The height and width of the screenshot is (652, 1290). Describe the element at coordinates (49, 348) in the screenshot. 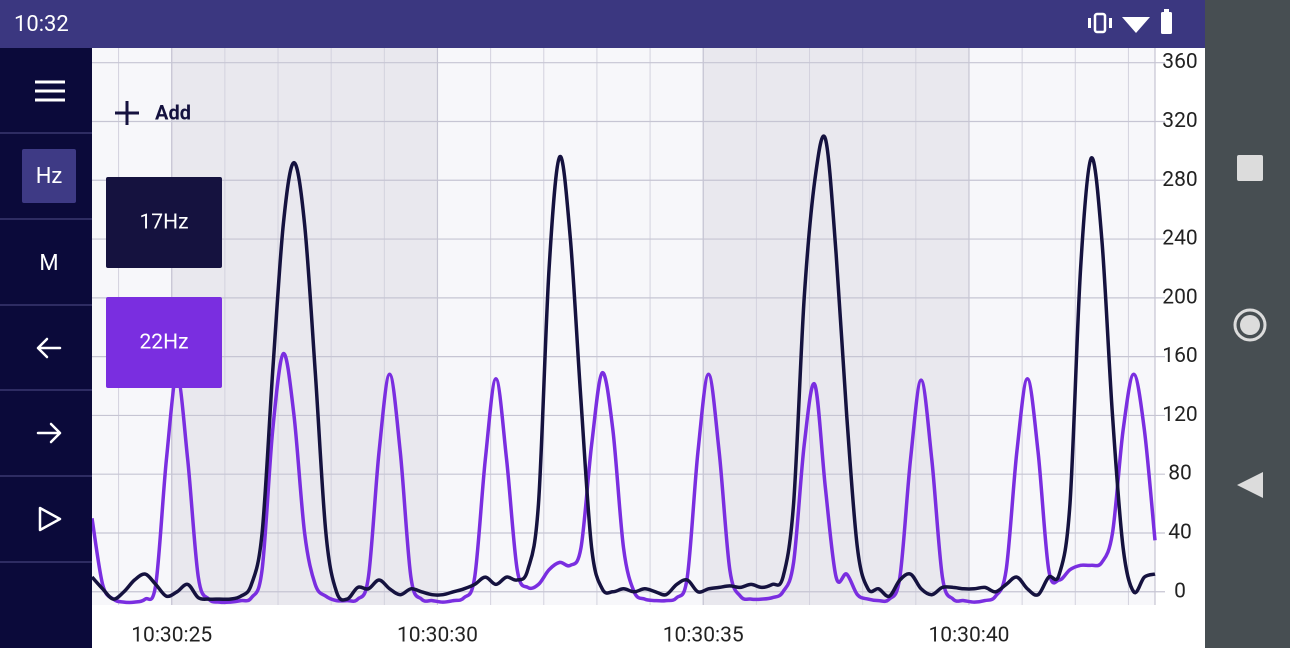

I see `back-button` at that location.